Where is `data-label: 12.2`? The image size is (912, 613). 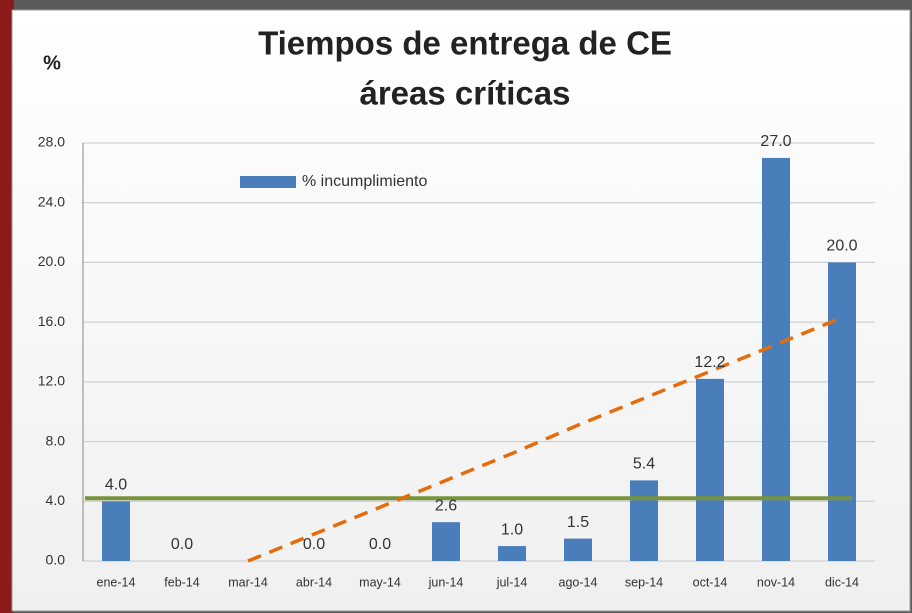 data-label: 12.2 is located at coordinates (709, 362).